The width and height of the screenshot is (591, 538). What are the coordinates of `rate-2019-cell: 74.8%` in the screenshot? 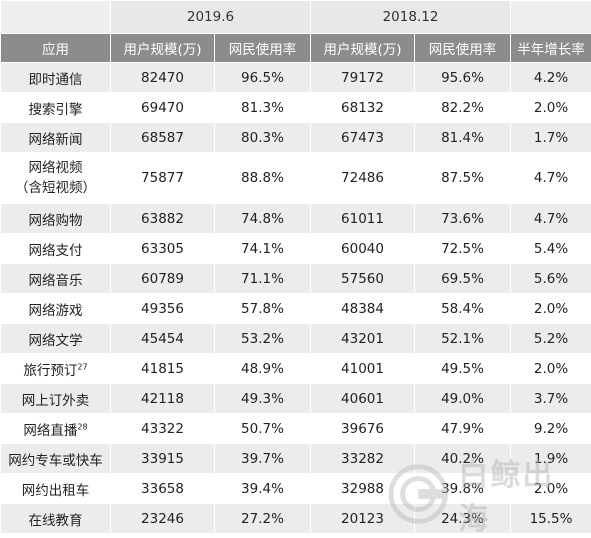 It's located at (262, 218).